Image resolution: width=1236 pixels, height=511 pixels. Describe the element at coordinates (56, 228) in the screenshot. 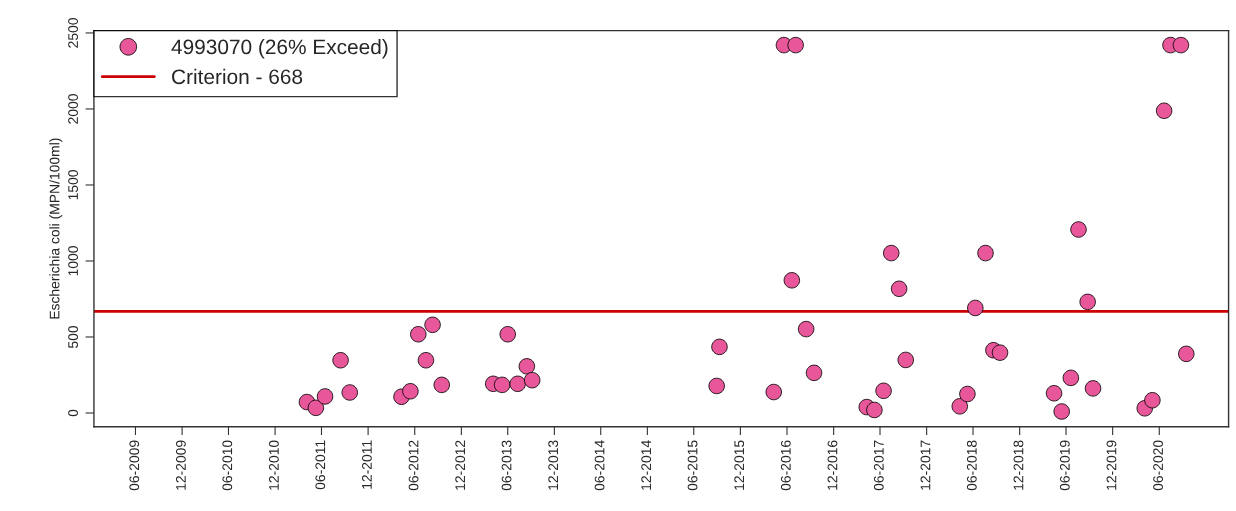

I see `y-axis-title: Escherichia coli (MPN/100ml)` at that location.